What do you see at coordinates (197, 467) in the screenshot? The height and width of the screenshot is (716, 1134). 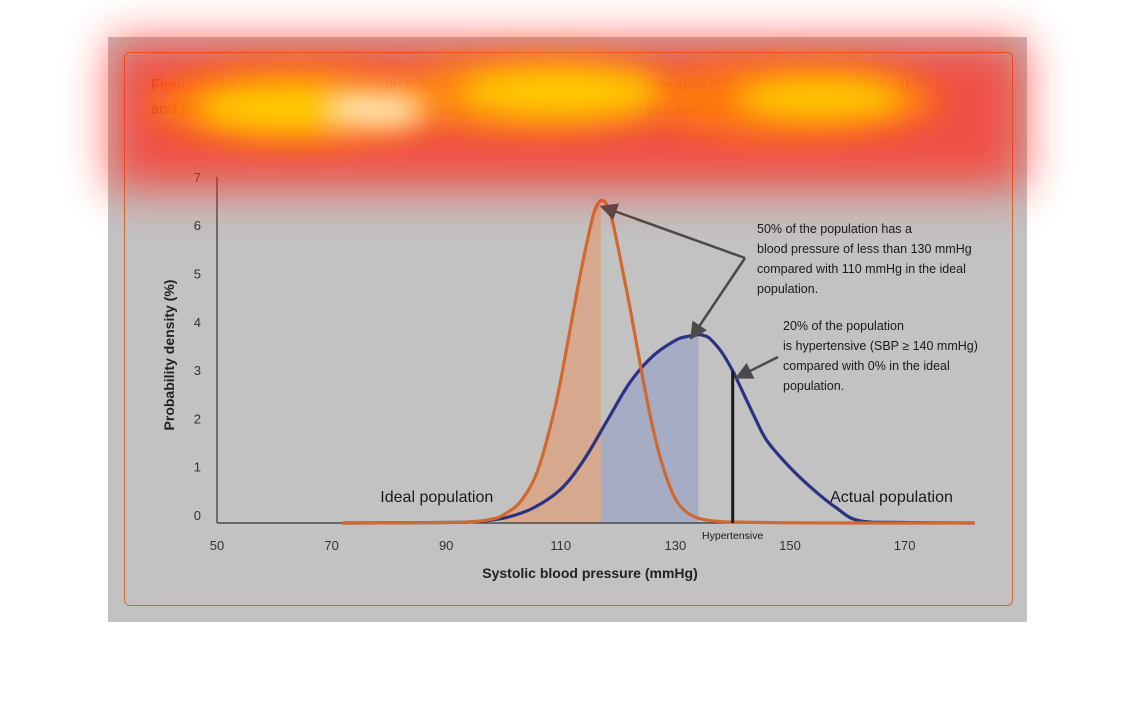 I see `y-tick-label: 1` at bounding box center [197, 467].